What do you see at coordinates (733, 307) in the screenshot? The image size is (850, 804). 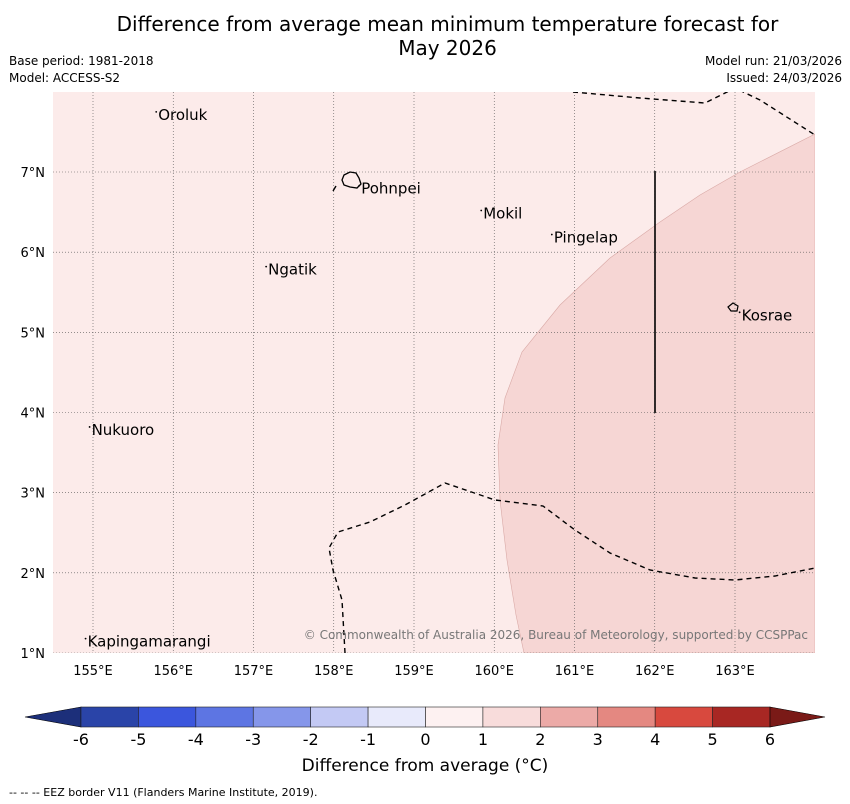 I see `kosrae-island-outline` at bounding box center [733, 307].